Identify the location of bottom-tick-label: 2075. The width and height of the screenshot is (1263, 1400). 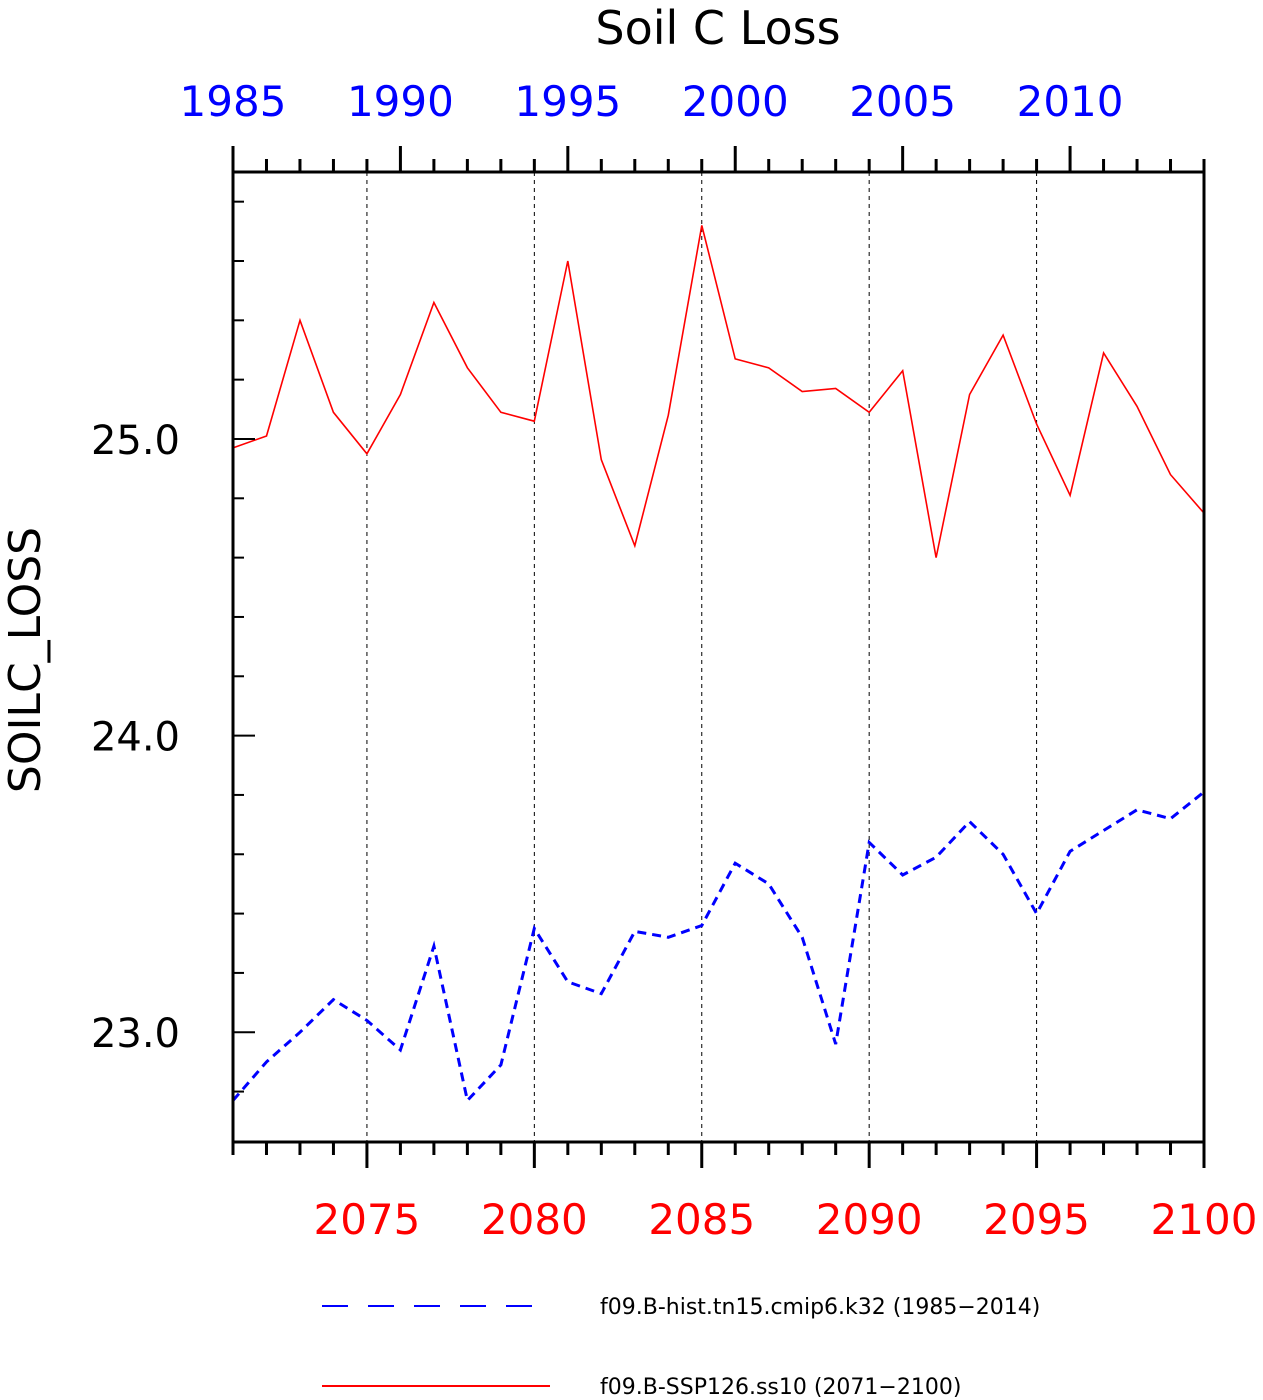
(366, 1219).